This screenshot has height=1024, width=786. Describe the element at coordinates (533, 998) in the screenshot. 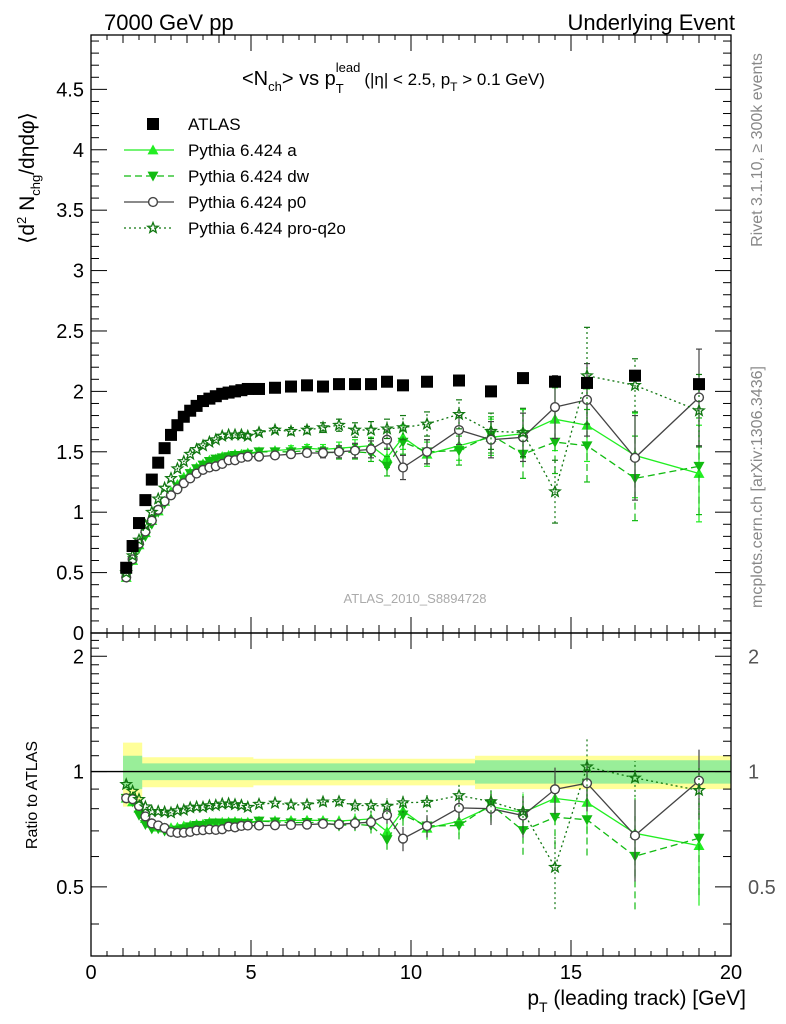

I see `xlabel-p: p` at that location.